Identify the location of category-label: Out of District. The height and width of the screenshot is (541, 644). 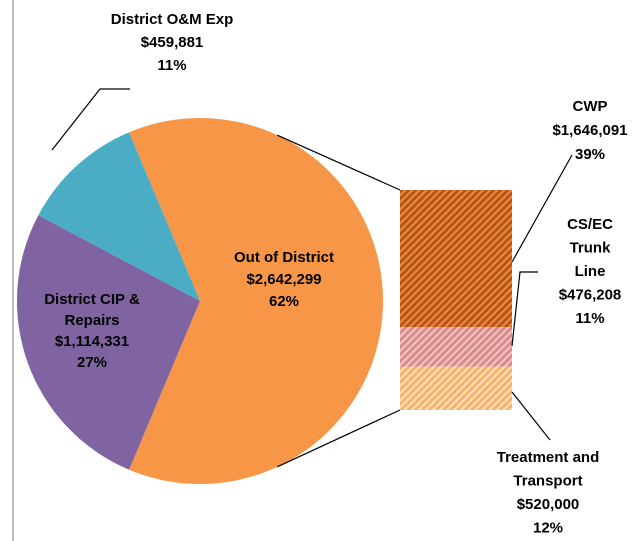
(284, 257).